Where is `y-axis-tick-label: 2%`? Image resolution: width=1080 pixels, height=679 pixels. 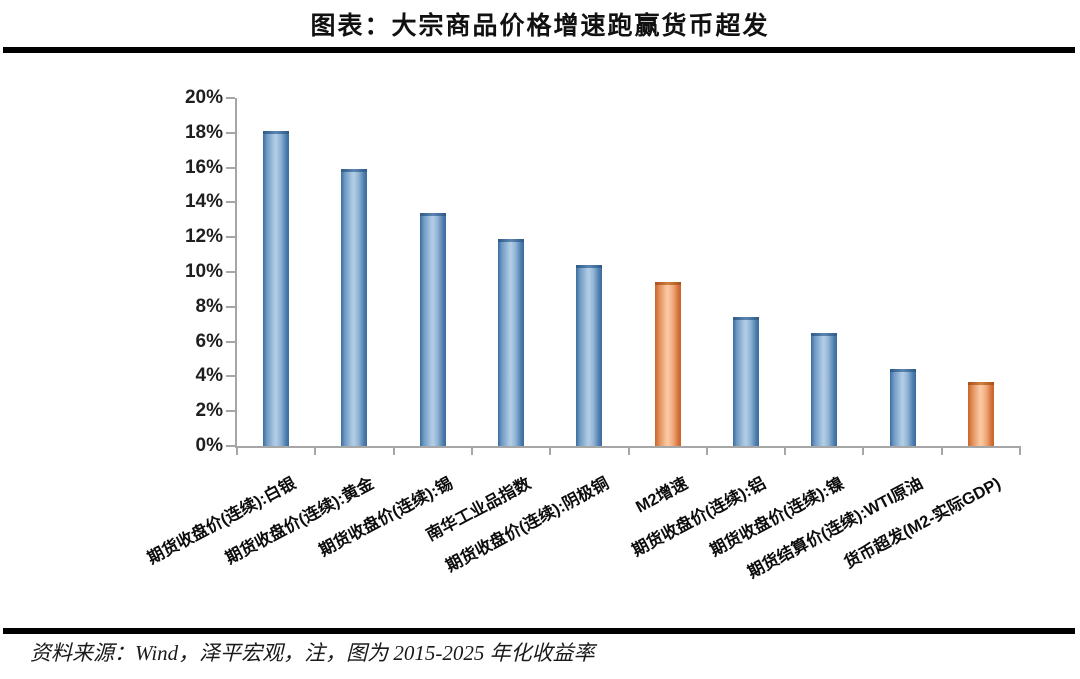
y-axis-tick-label: 2% is located at coordinates (209, 411).